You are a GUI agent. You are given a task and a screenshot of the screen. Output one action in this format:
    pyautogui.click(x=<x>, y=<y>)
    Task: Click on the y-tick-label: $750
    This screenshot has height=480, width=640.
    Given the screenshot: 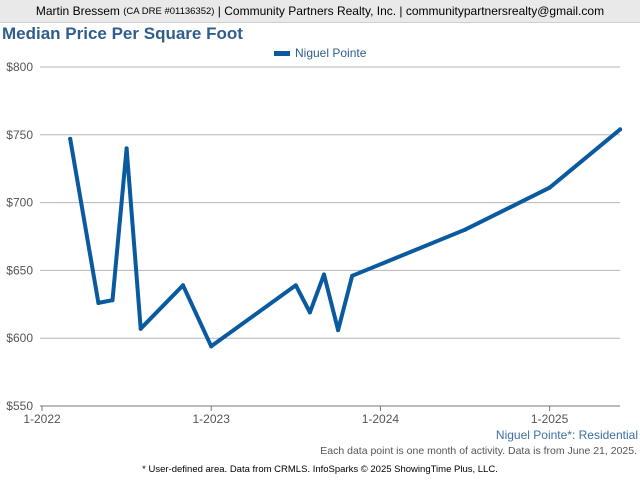 What is the action you would take?
    pyautogui.click(x=19, y=135)
    